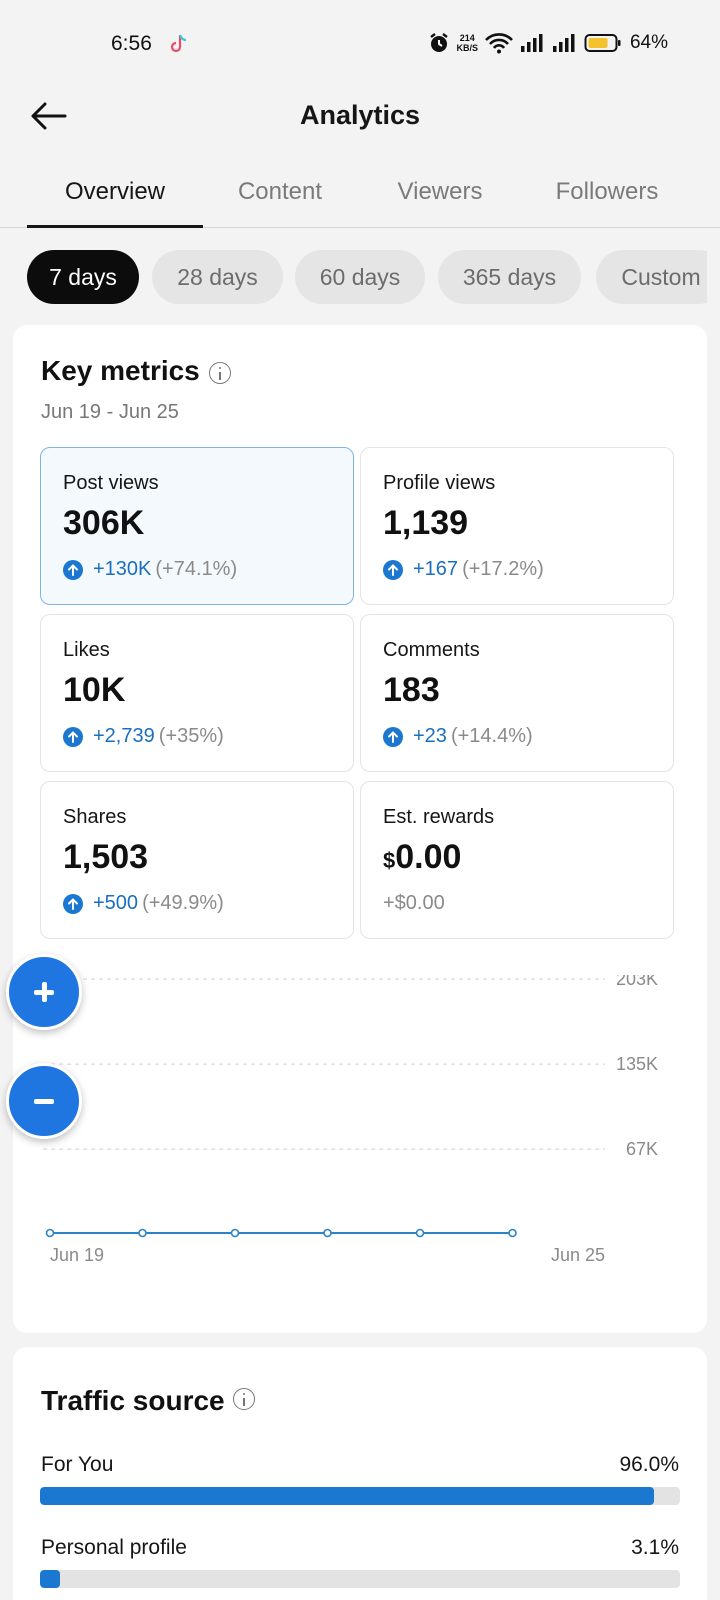 The image size is (720, 1600). What do you see at coordinates (428, 857) in the screenshot?
I see `rewards-amount: 0.00` at bounding box center [428, 857].